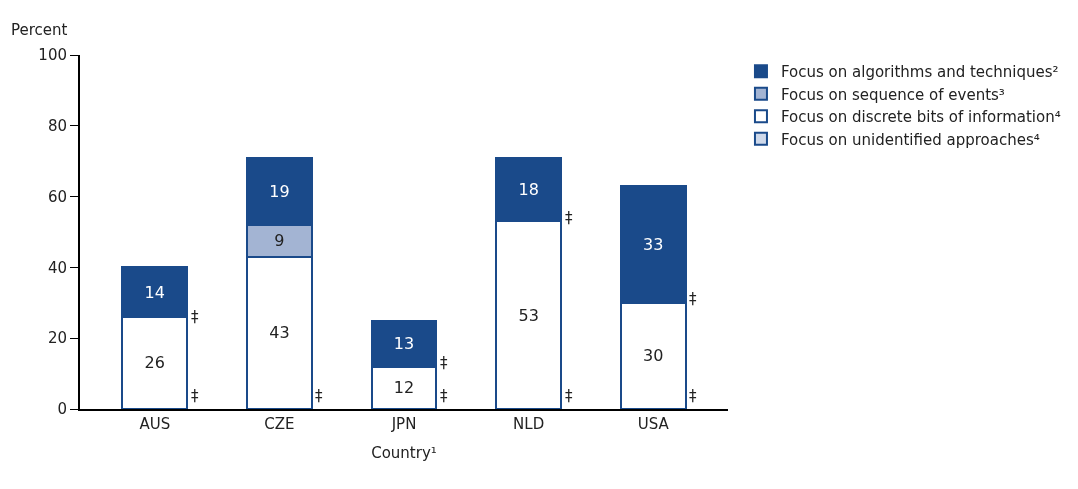 Image resolution: width=1078 pixels, height=489 pixels. What do you see at coordinates (528, 315) in the screenshot?
I see `data-label: 53` at bounding box center [528, 315].